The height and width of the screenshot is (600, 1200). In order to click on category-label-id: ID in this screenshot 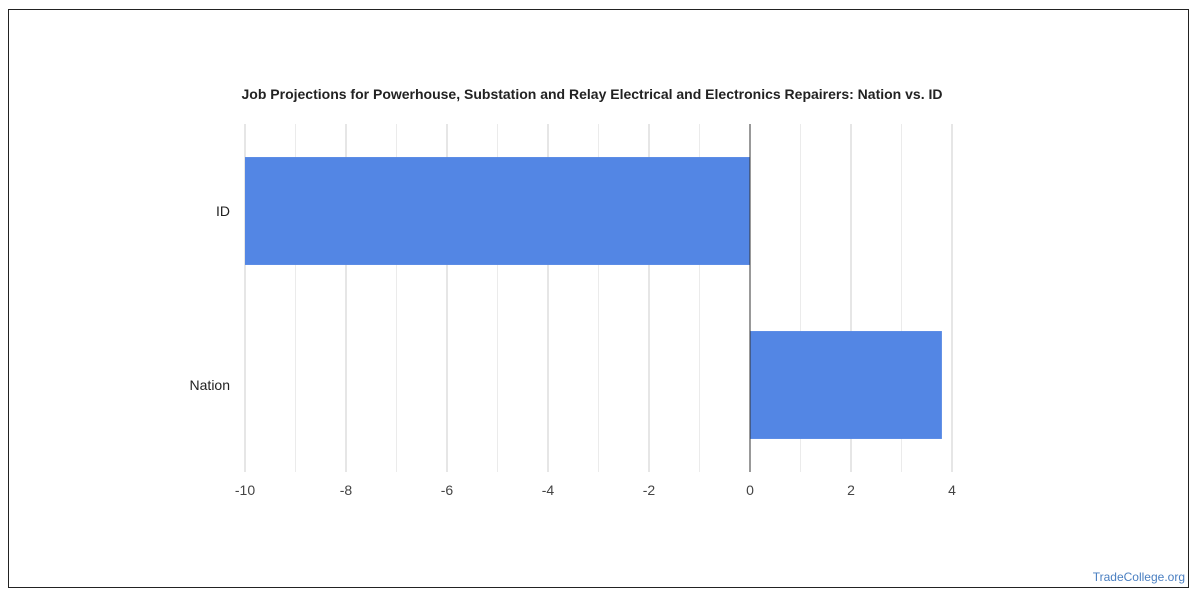, I will do `click(223, 211)`.